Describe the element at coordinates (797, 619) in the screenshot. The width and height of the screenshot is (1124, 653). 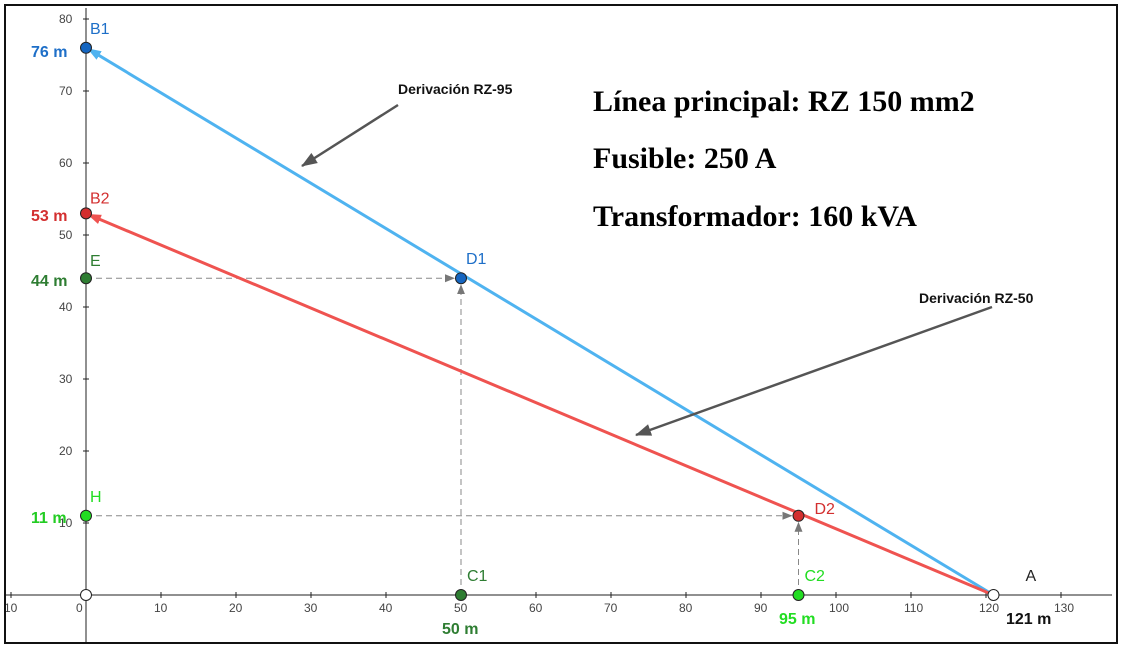
I see `value-label-c2: 95 m` at that location.